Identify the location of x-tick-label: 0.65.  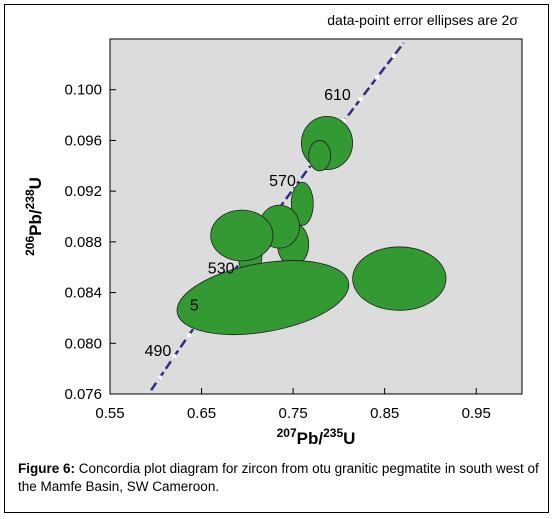
(201, 413).